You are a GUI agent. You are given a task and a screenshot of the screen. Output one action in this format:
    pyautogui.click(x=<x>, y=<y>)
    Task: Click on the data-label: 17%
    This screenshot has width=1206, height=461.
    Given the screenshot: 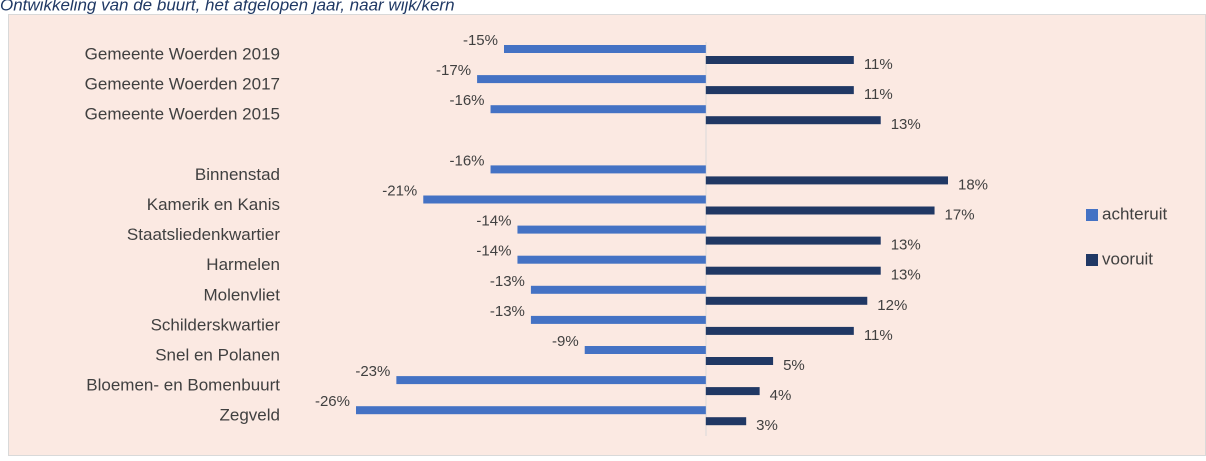 What is the action you would take?
    pyautogui.click(x=960, y=214)
    